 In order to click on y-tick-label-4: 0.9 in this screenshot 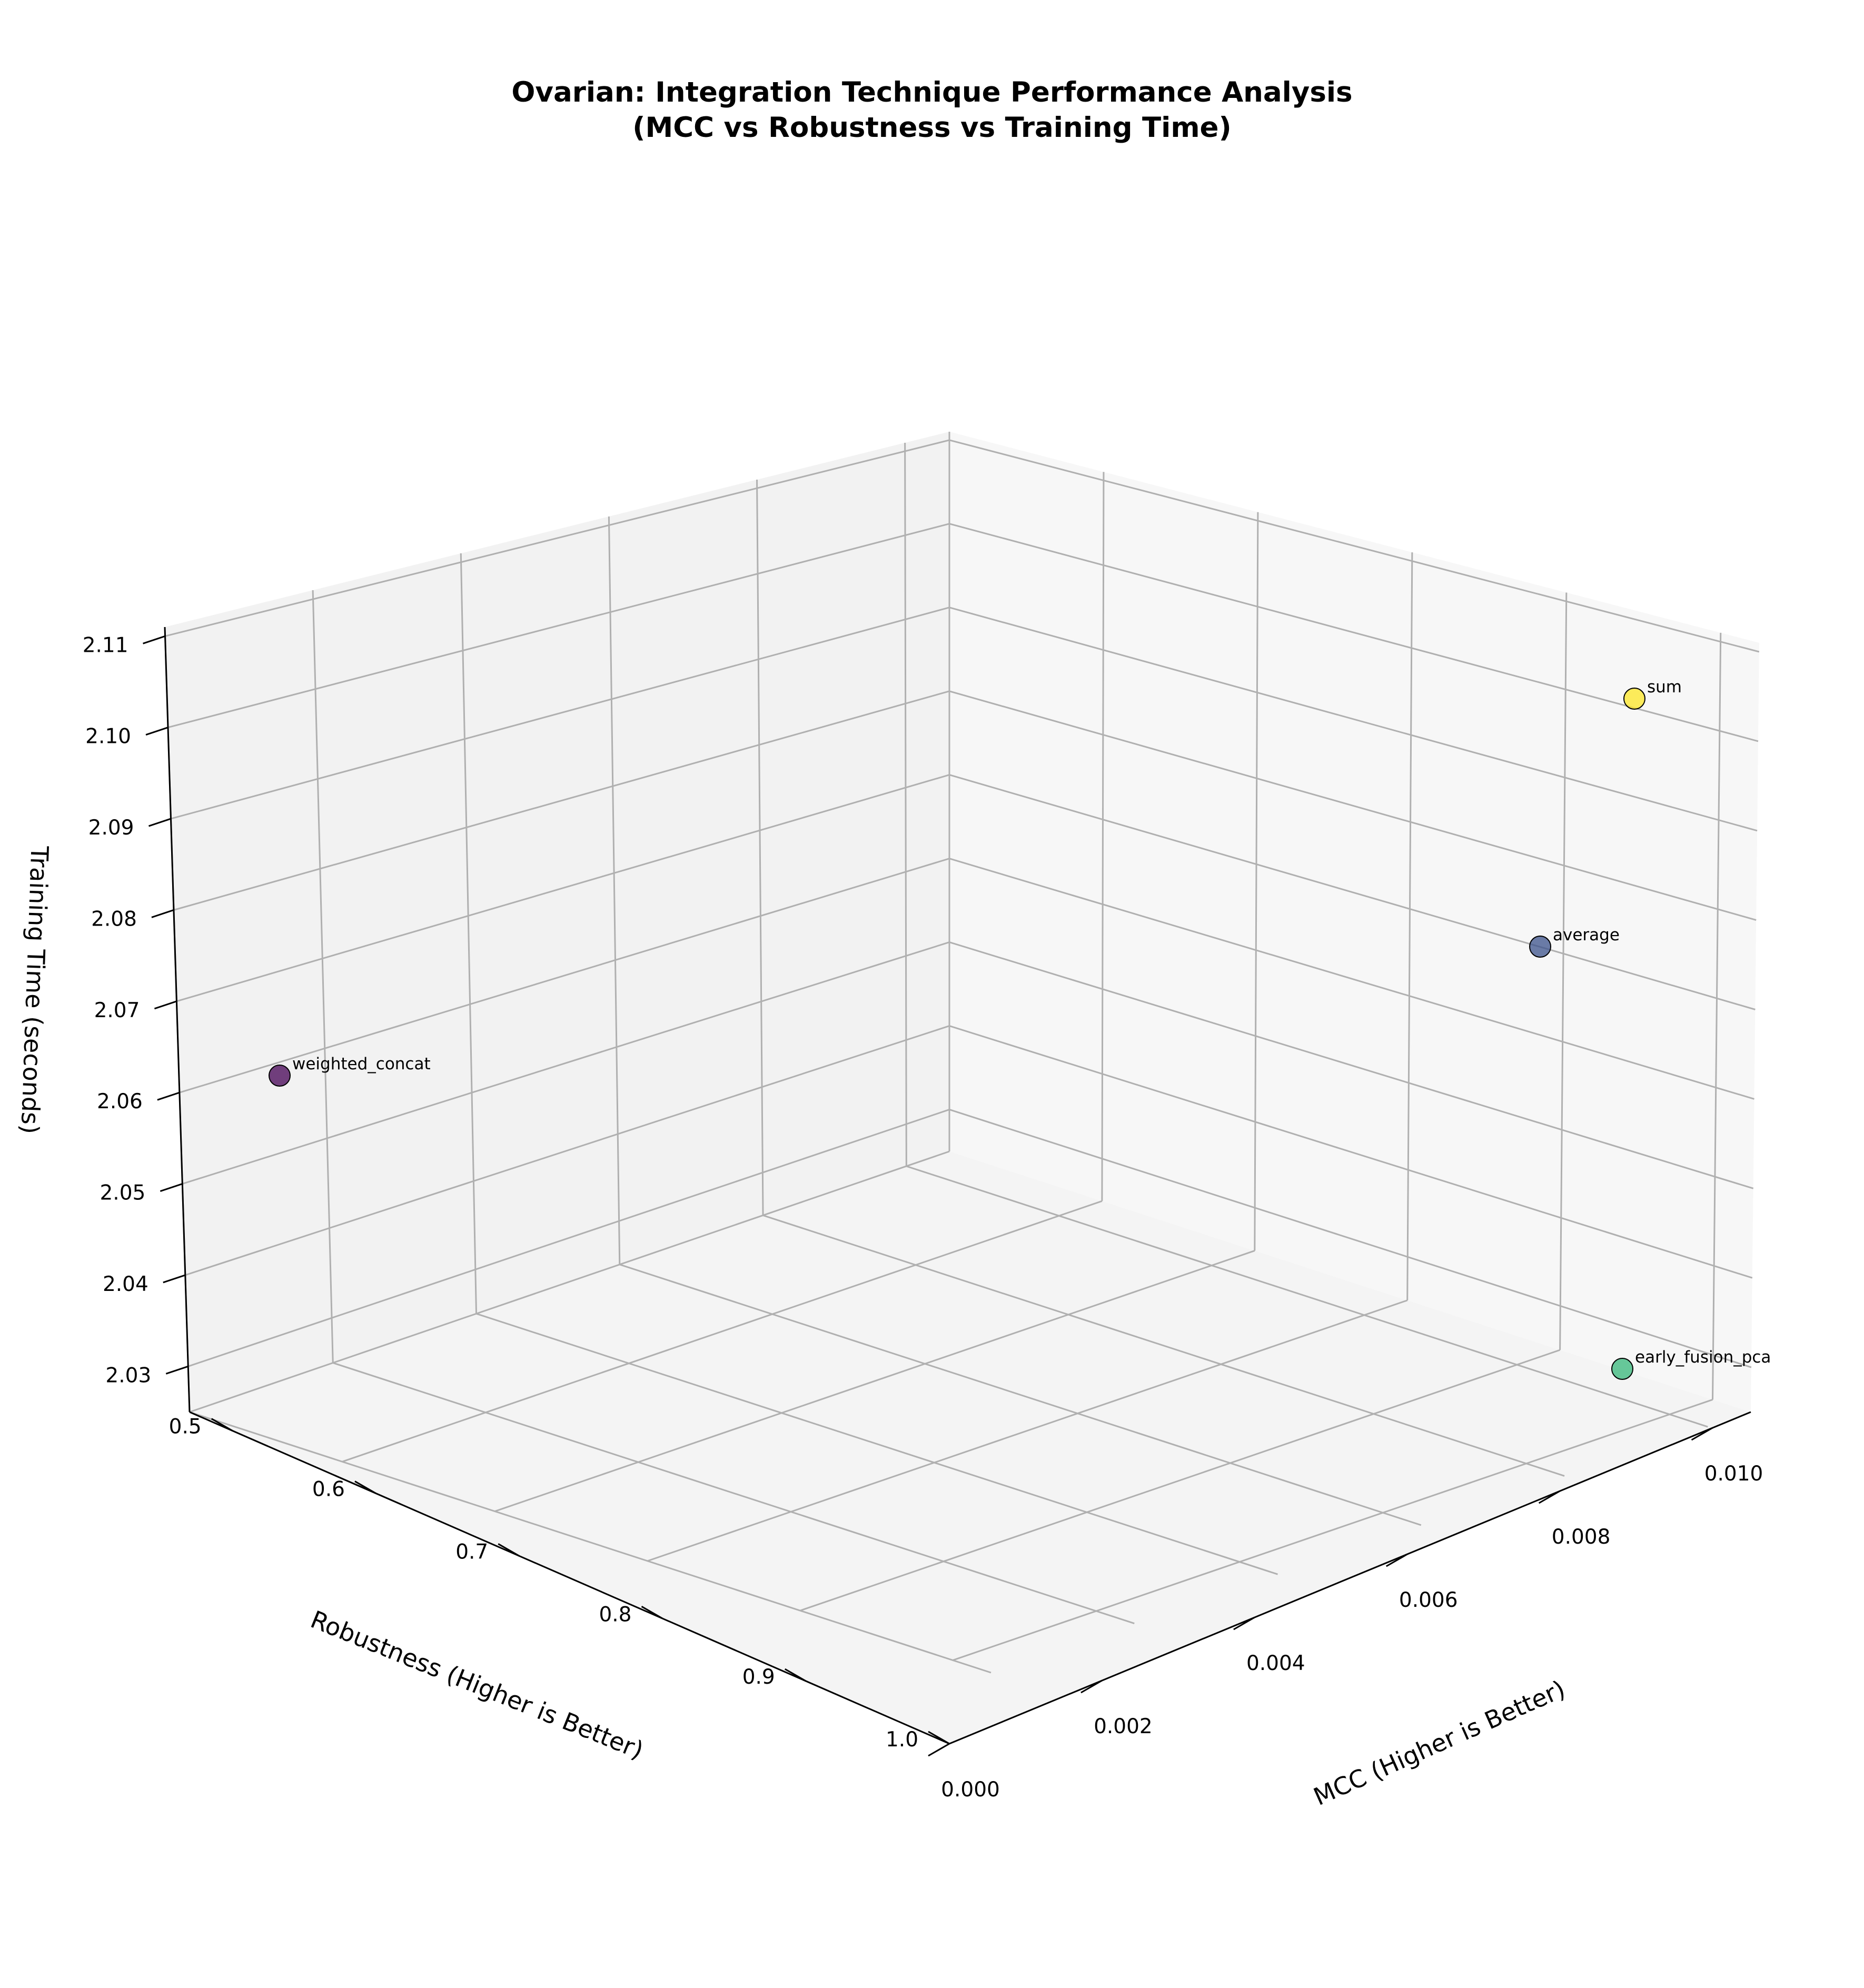, I will do `click(758, 1677)`.